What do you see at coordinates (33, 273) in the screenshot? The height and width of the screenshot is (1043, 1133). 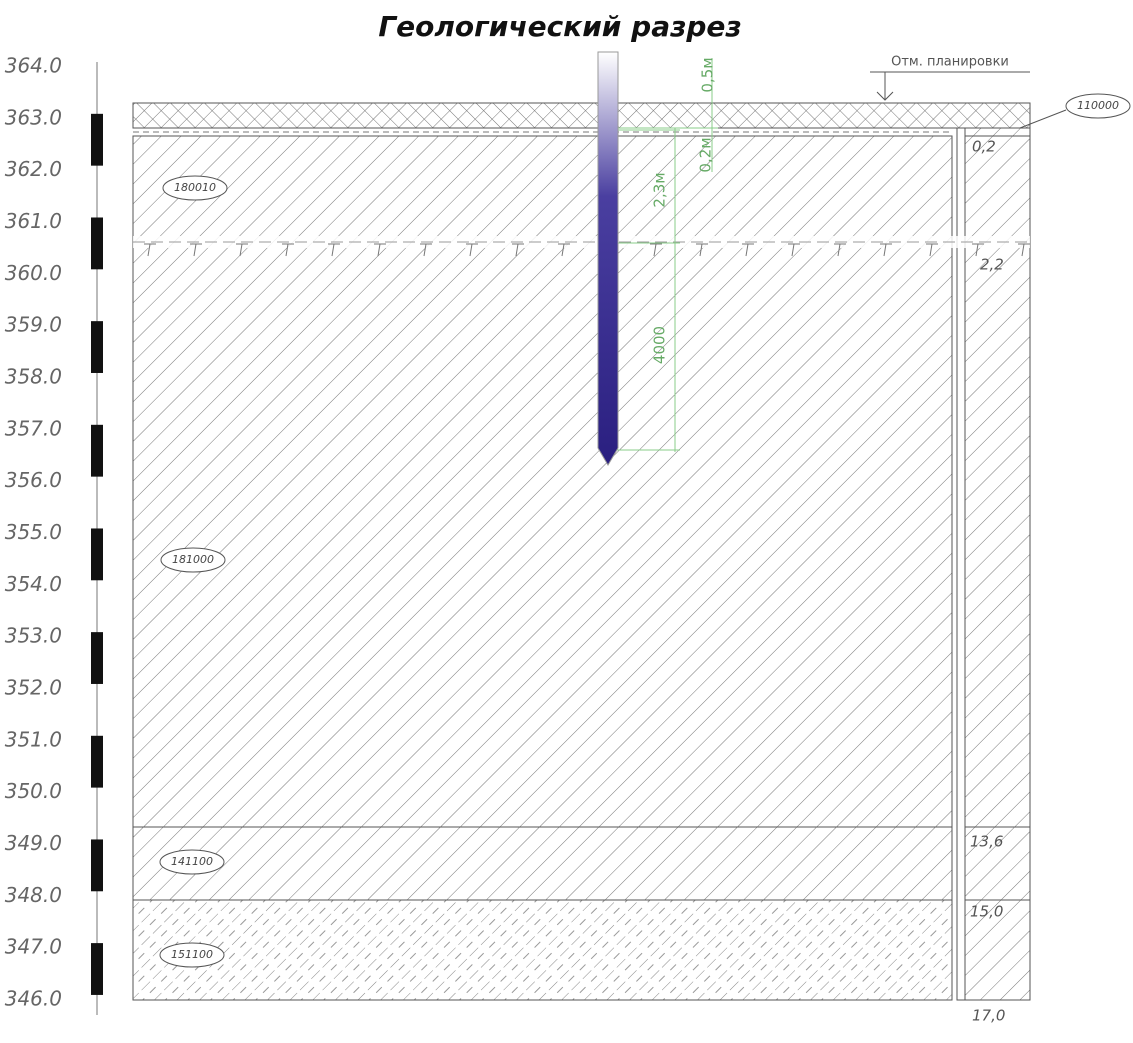 I see `elevation-label: 360.0` at bounding box center [33, 273].